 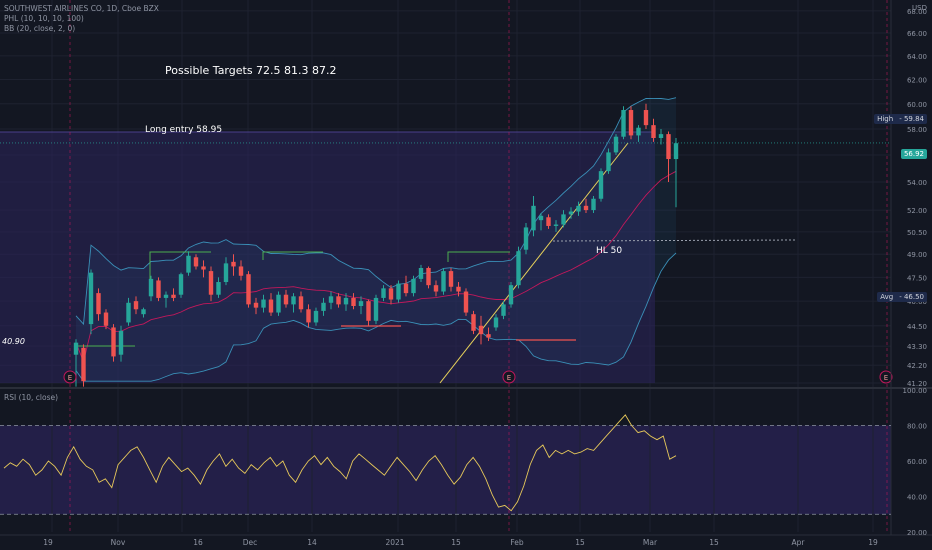 What do you see at coordinates (44, 18) in the screenshot?
I see `phl-indicator-legend: PHL (10, 10, 10, 100)` at bounding box center [44, 18].